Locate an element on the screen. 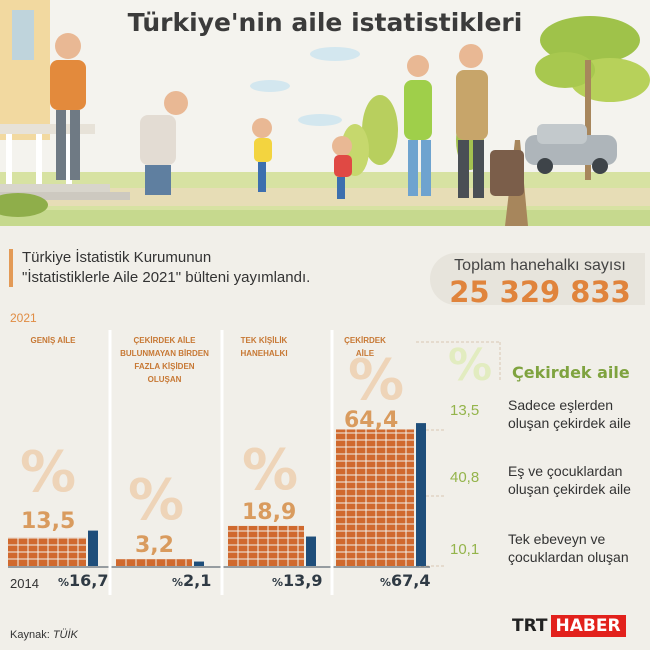 This screenshot has height=650, width=650. house-icon is located at coordinates (65, 108).